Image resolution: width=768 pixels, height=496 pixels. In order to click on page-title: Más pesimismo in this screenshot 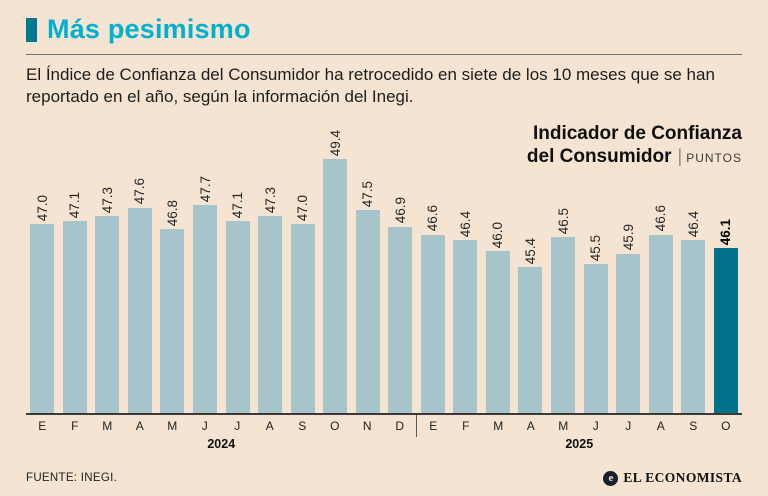, I will do `click(149, 29)`.